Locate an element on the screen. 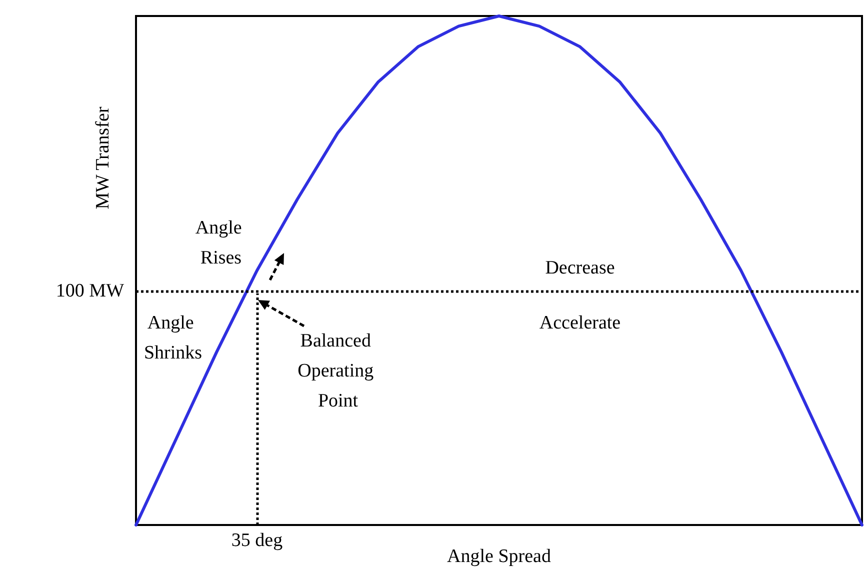 This screenshot has height=575, width=868. x-axis-title: Angle Spread is located at coordinates (499, 556).